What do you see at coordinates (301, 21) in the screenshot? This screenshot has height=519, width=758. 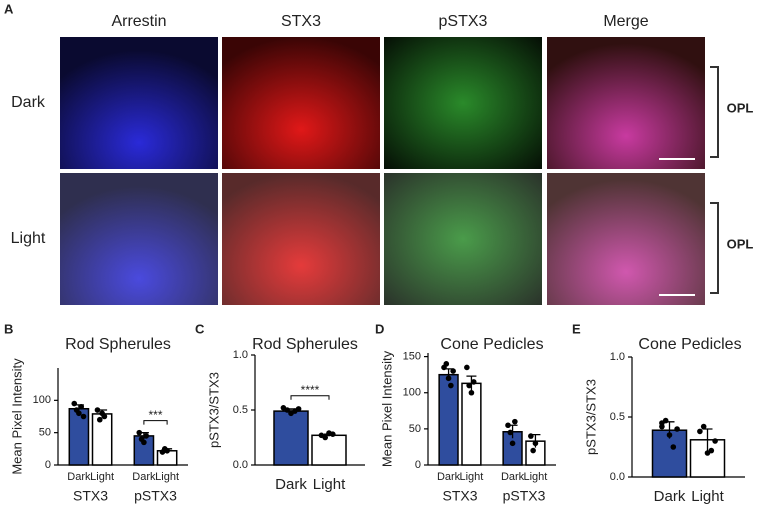 I see `column-header: STX3` at bounding box center [301, 21].